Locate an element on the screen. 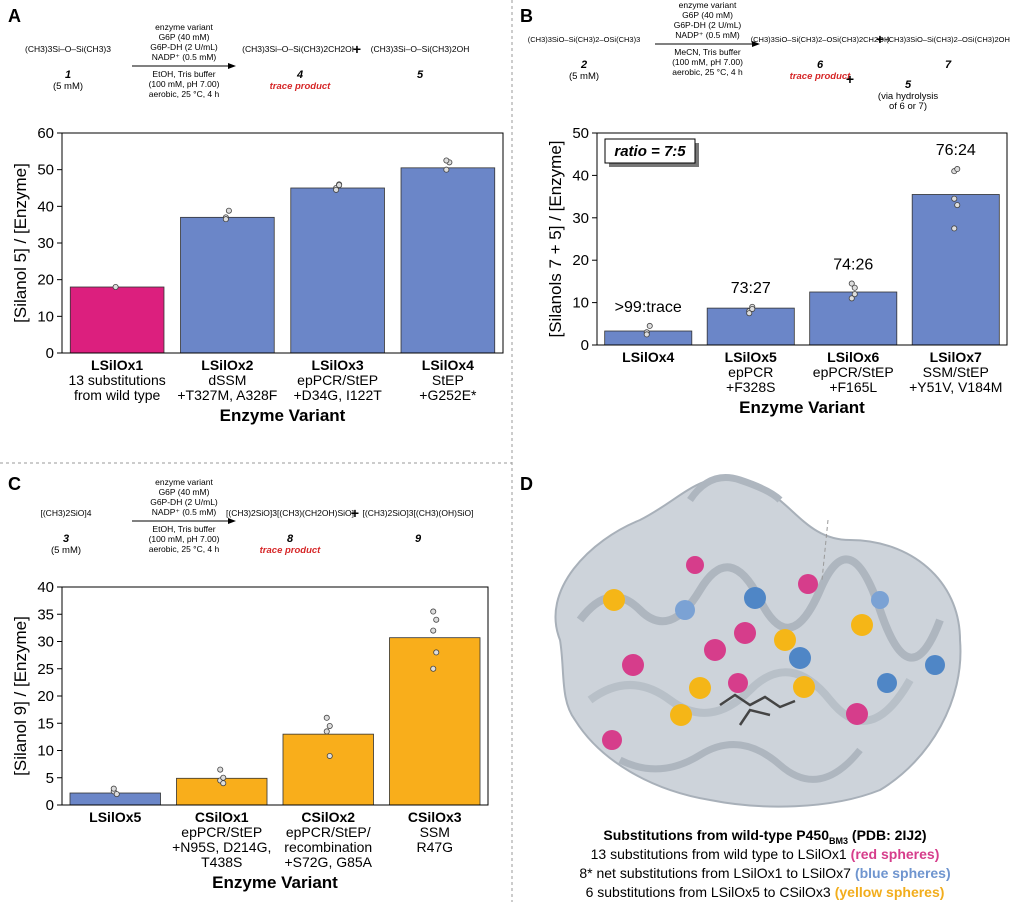 The height and width of the screenshot is (907, 1024). ratio-label: 76:24 is located at coordinates (956, 150).